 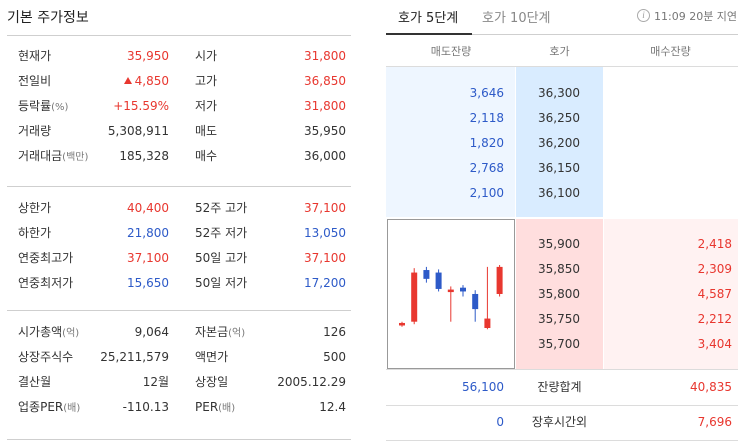 I want to click on info-label-text: 매도, so click(x=206, y=131).